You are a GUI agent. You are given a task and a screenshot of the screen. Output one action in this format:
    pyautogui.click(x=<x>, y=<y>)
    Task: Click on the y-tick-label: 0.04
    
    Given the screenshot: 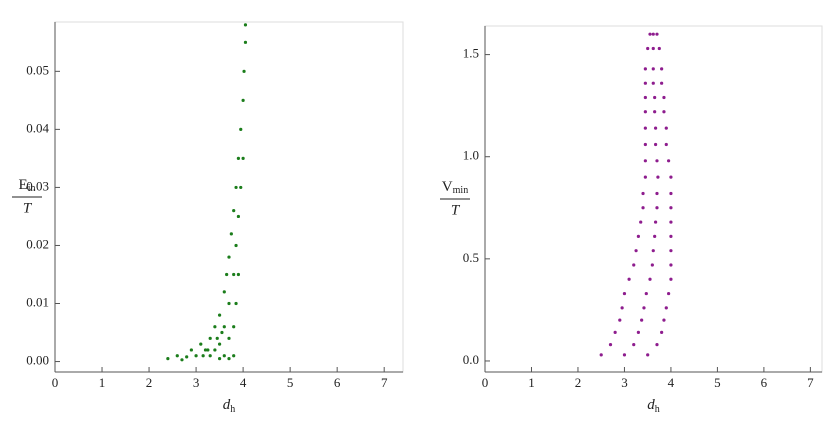 What is the action you would take?
    pyautogui.click(x=37, y=127)
    